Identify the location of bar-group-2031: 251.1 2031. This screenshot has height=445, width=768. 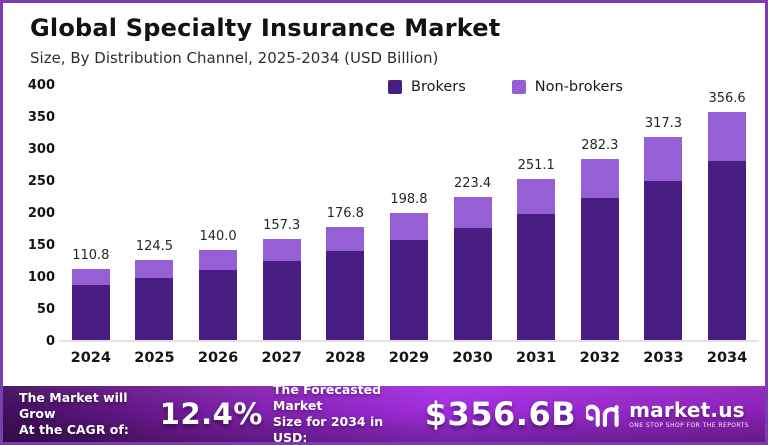
(536, 226).